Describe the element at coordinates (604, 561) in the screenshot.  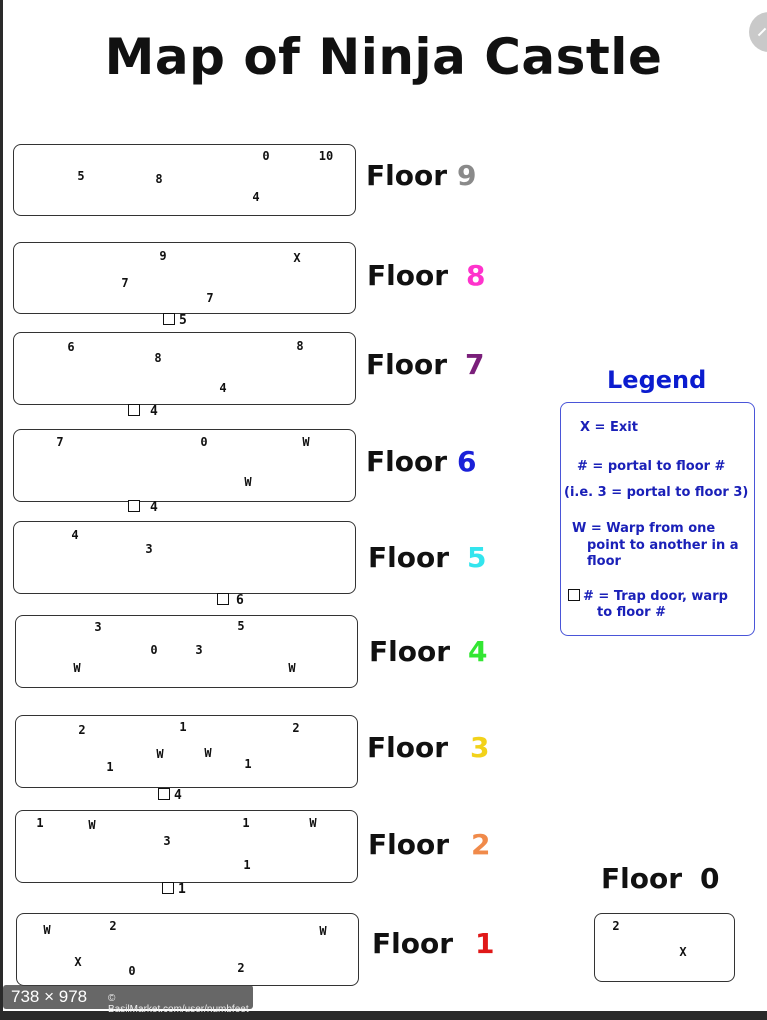
I see `legend-warp-line3: floor` at that location.